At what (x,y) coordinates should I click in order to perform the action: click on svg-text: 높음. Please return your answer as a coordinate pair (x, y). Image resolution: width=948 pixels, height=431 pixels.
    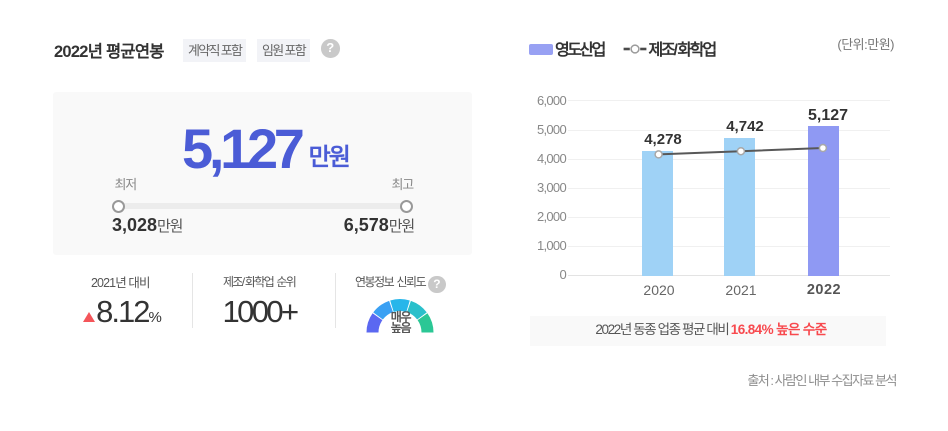
    Looking at the image, I should click on (401, 326).